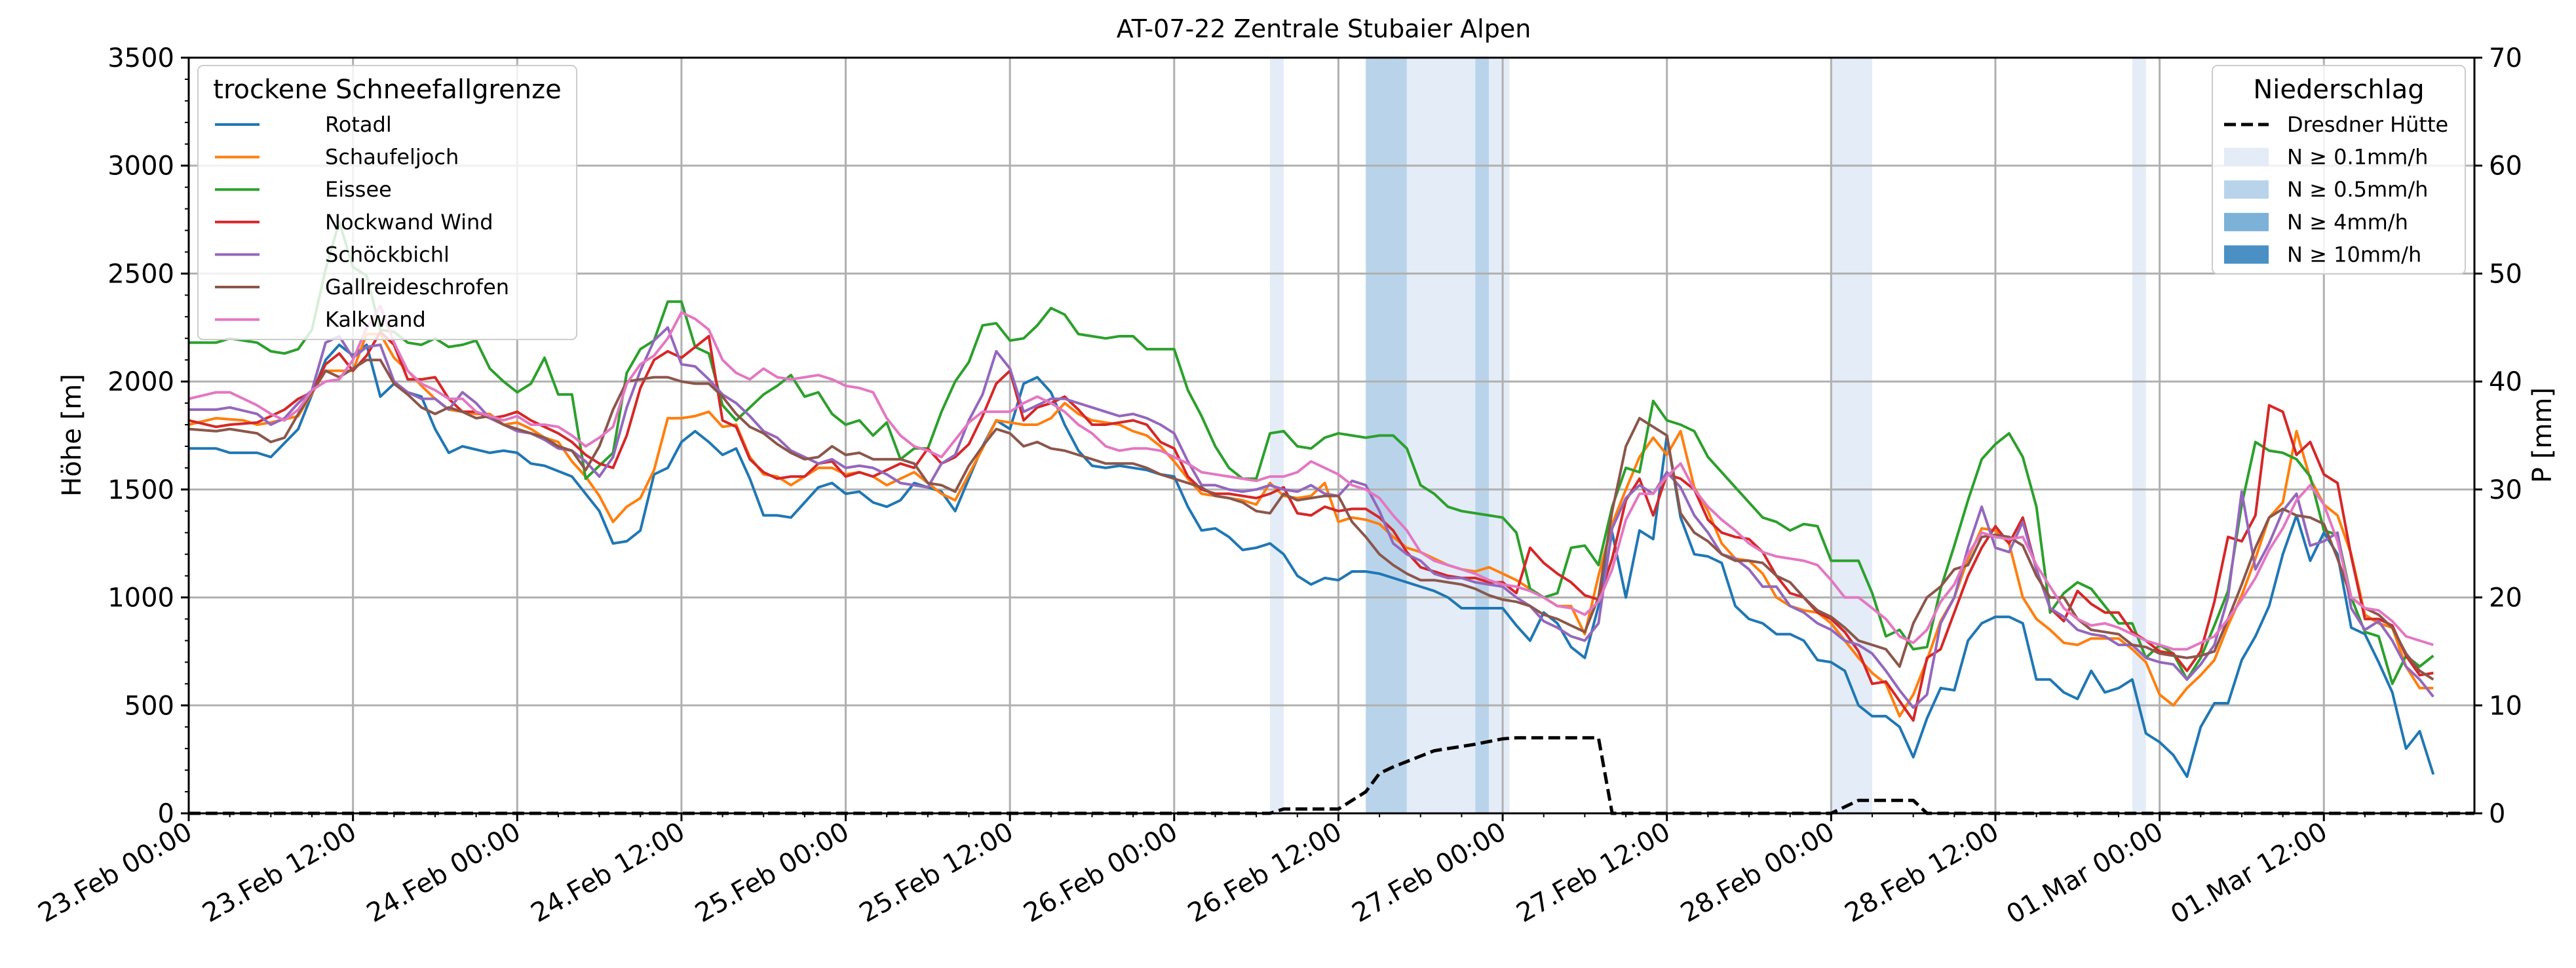 The image size is (2576, 968). I want to click on y2-tick-label-4: 40, so click(2505, 382).